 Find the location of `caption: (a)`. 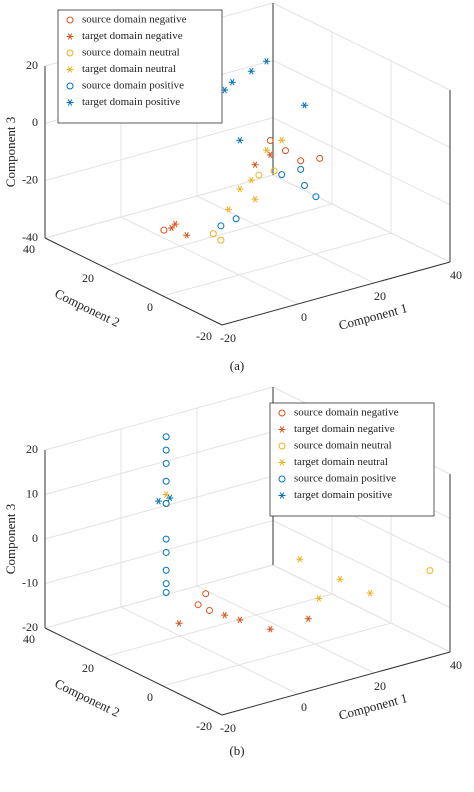

caption: (a) is located at coordinates (237, 365).